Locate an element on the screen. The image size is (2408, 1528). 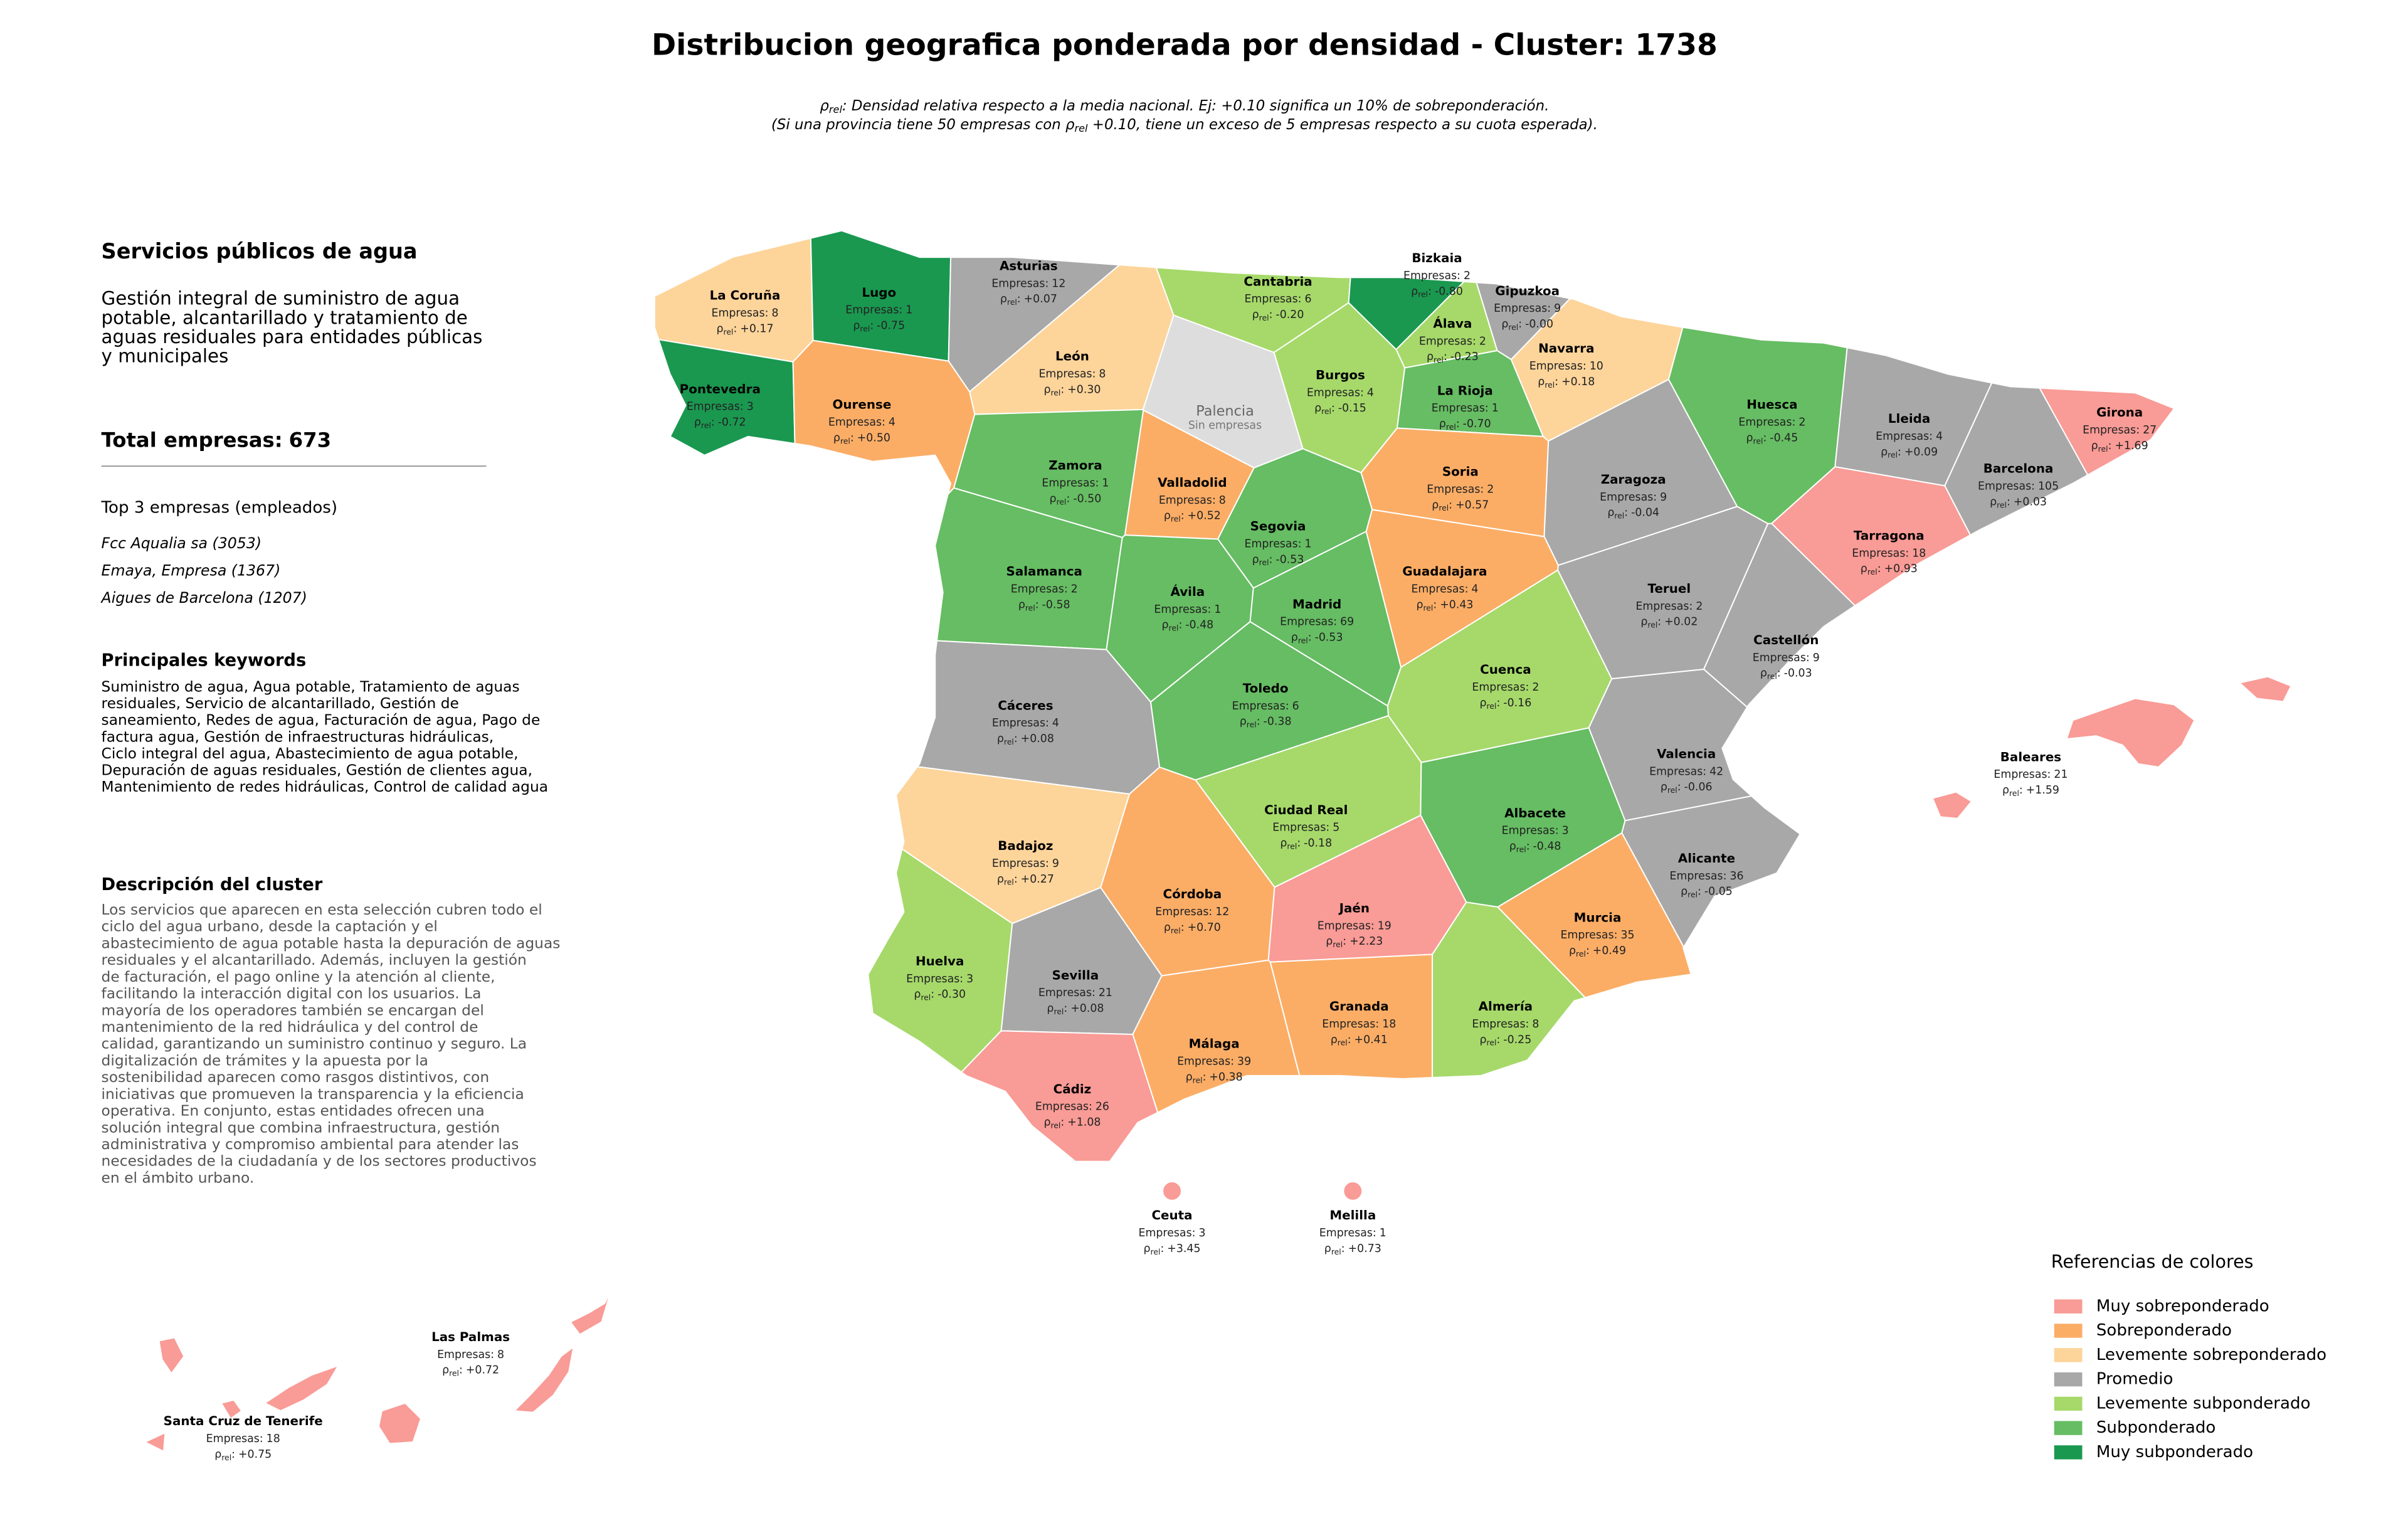
rho-value: -0.05 is located at coordinates (1718, 892).